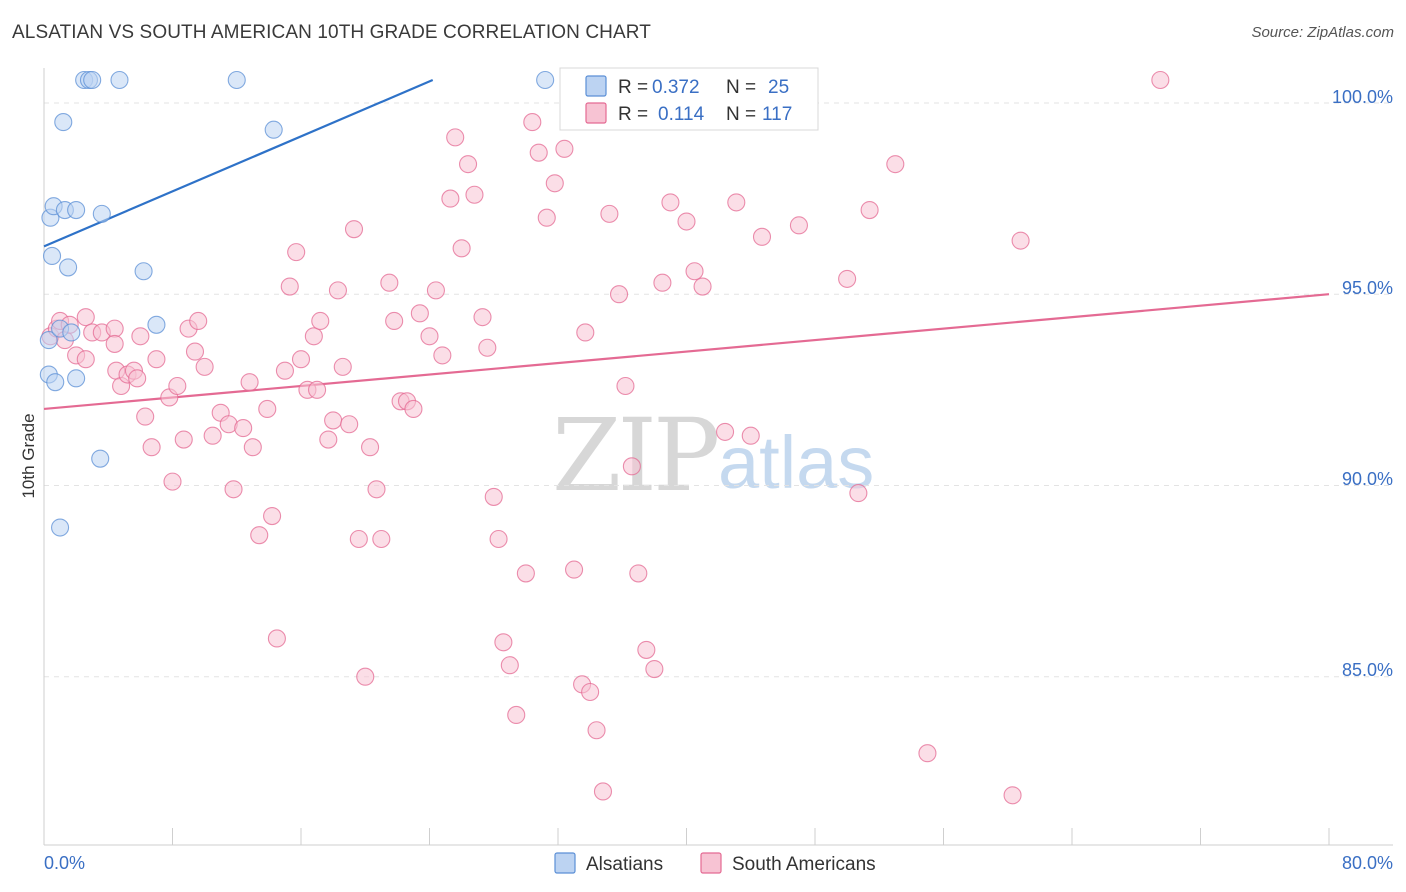 The image size is (1406, 892). I want to click on y-tick-label-90: 90.0%, so click(1367, 479).